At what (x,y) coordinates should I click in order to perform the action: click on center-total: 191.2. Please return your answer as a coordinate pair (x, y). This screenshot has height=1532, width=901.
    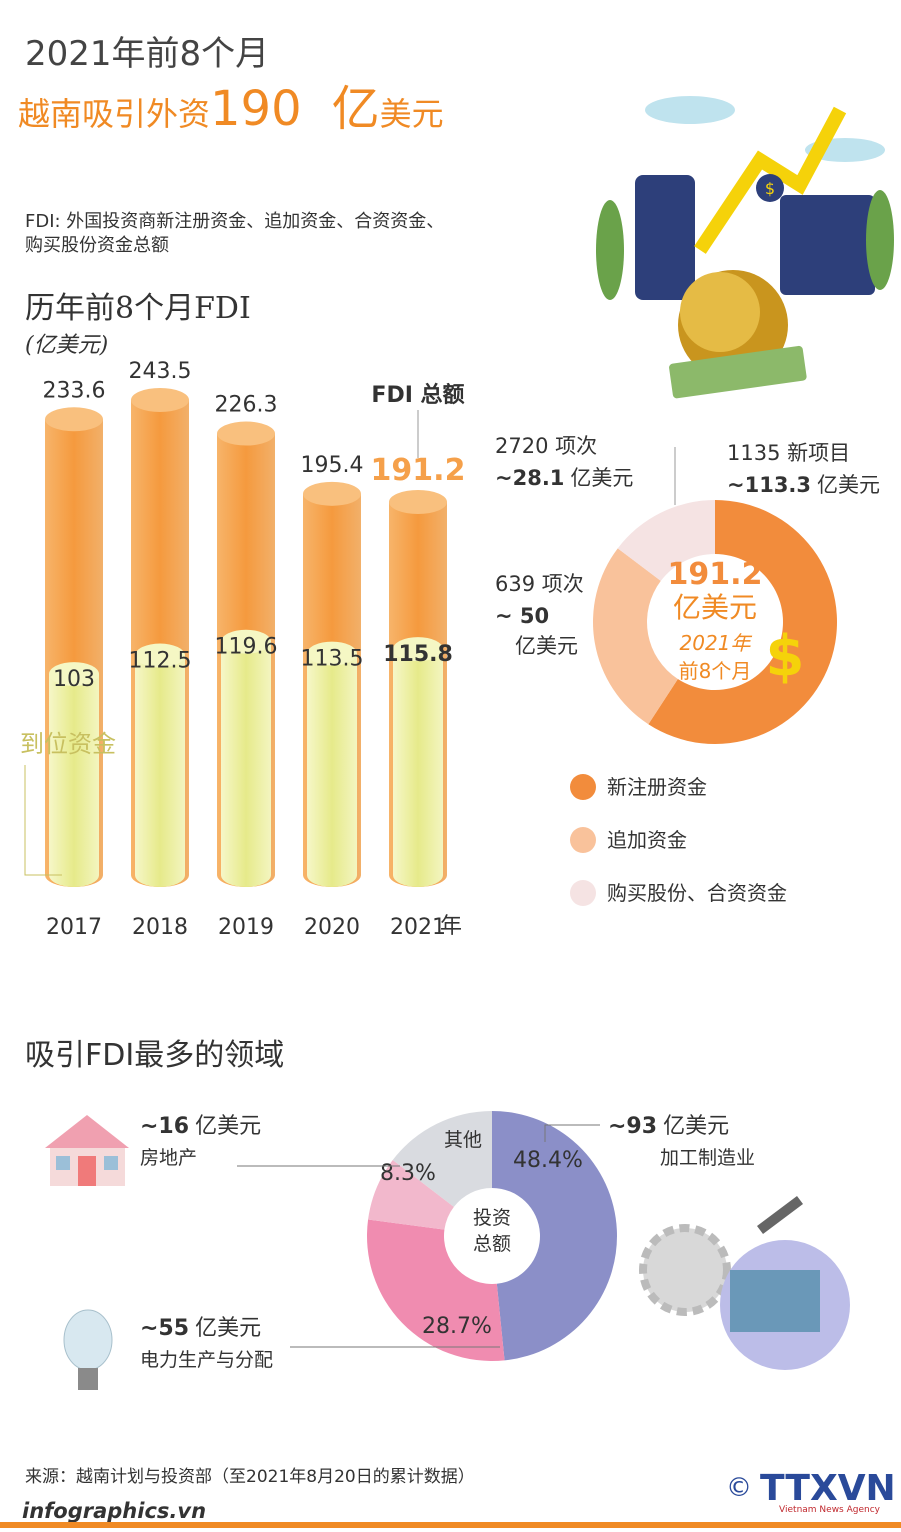
    Looking at the image, I should click on (715, 574).